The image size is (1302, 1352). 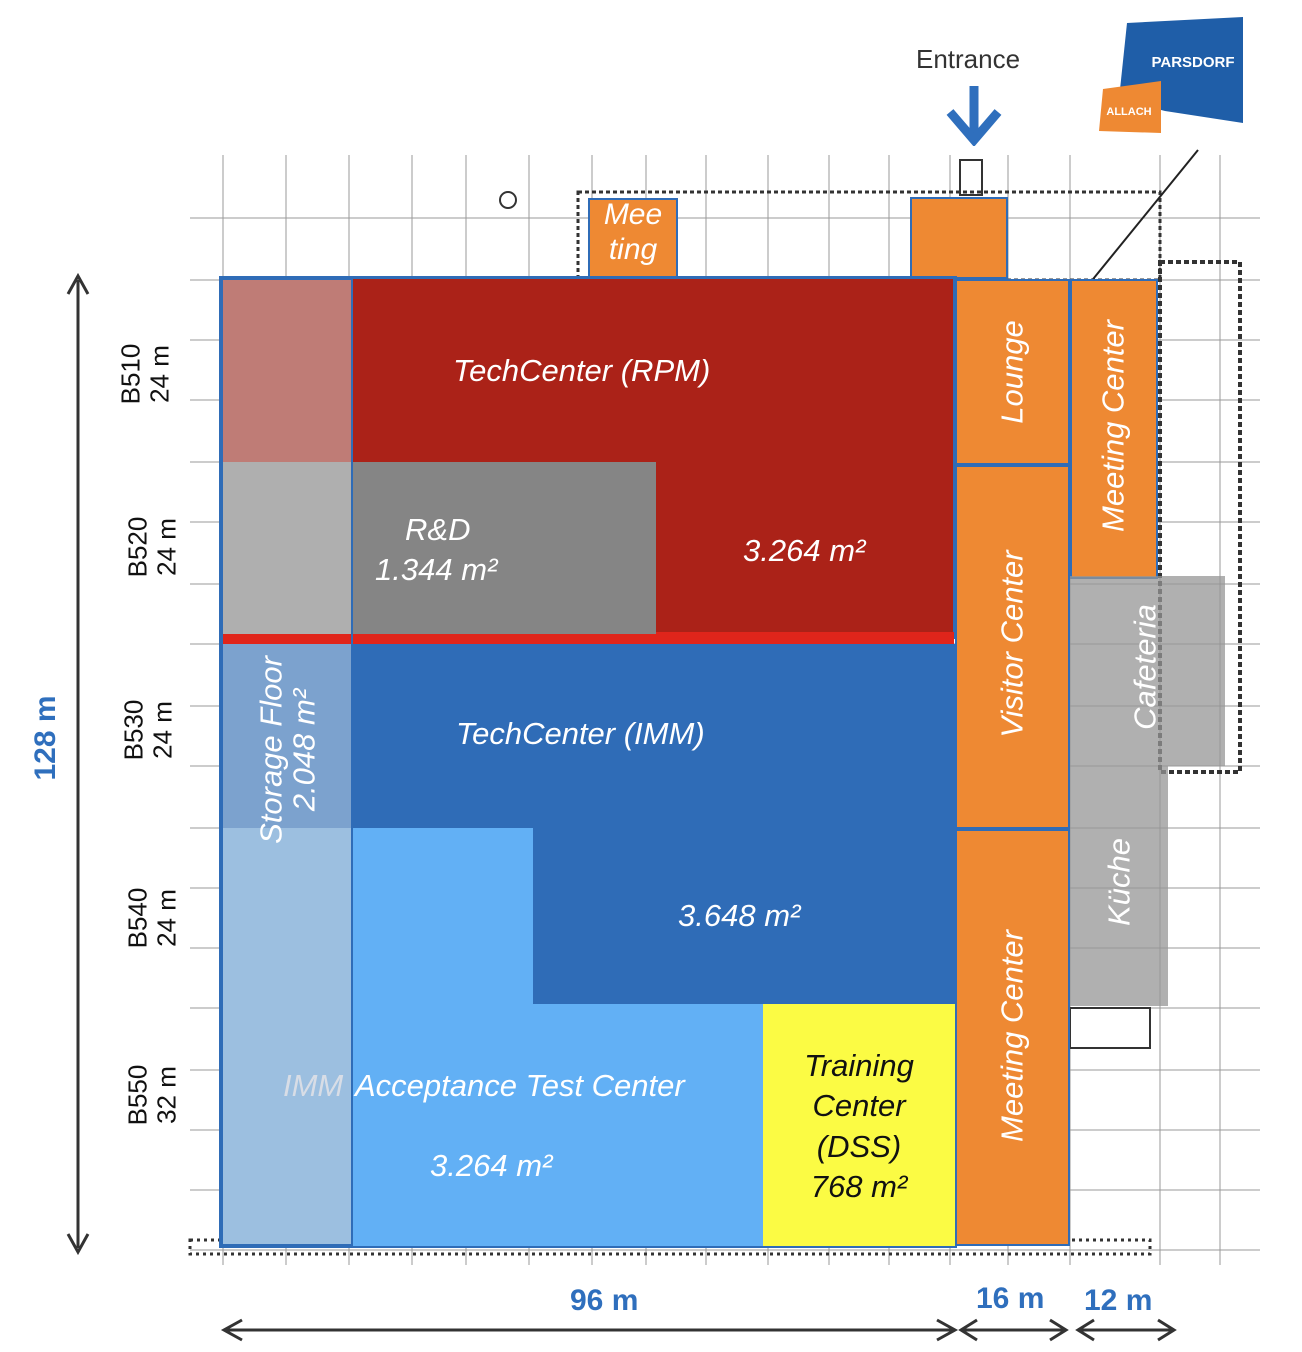 What do you see at coordinates (1012, 647) in the screenshot?
I see `visitor-center-zone` at bounding box center [1012, 647].